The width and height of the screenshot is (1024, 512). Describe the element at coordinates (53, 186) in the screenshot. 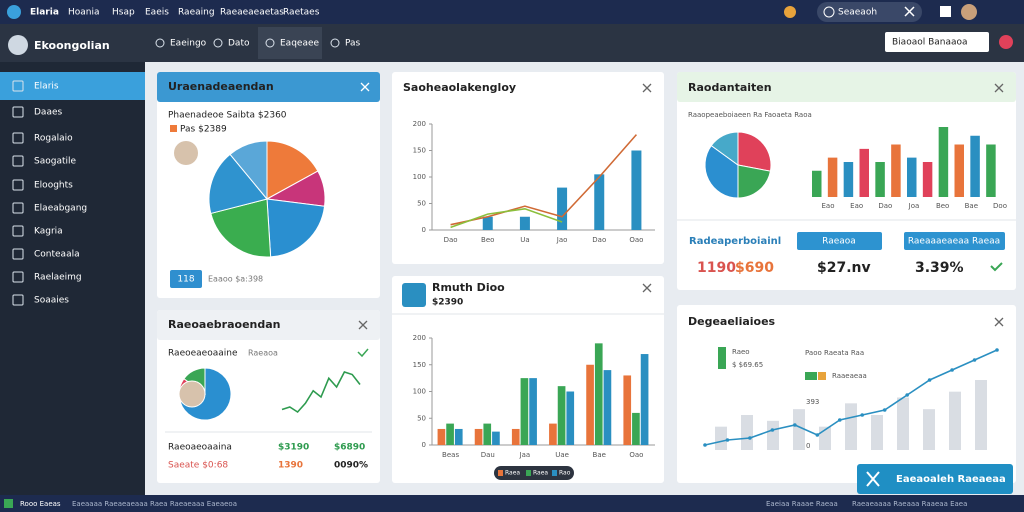

I see `nav-item: Elooghts` at that location.